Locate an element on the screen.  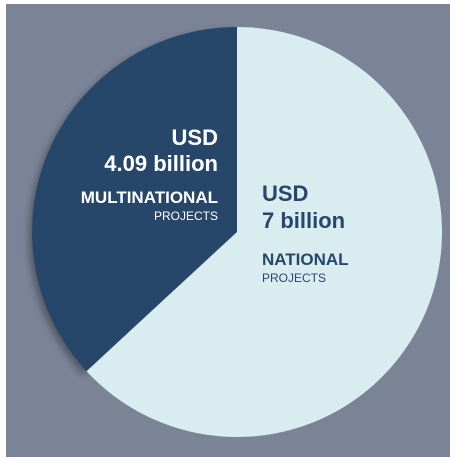
national-amount: 7 billion is located at coordinates (303, 220).